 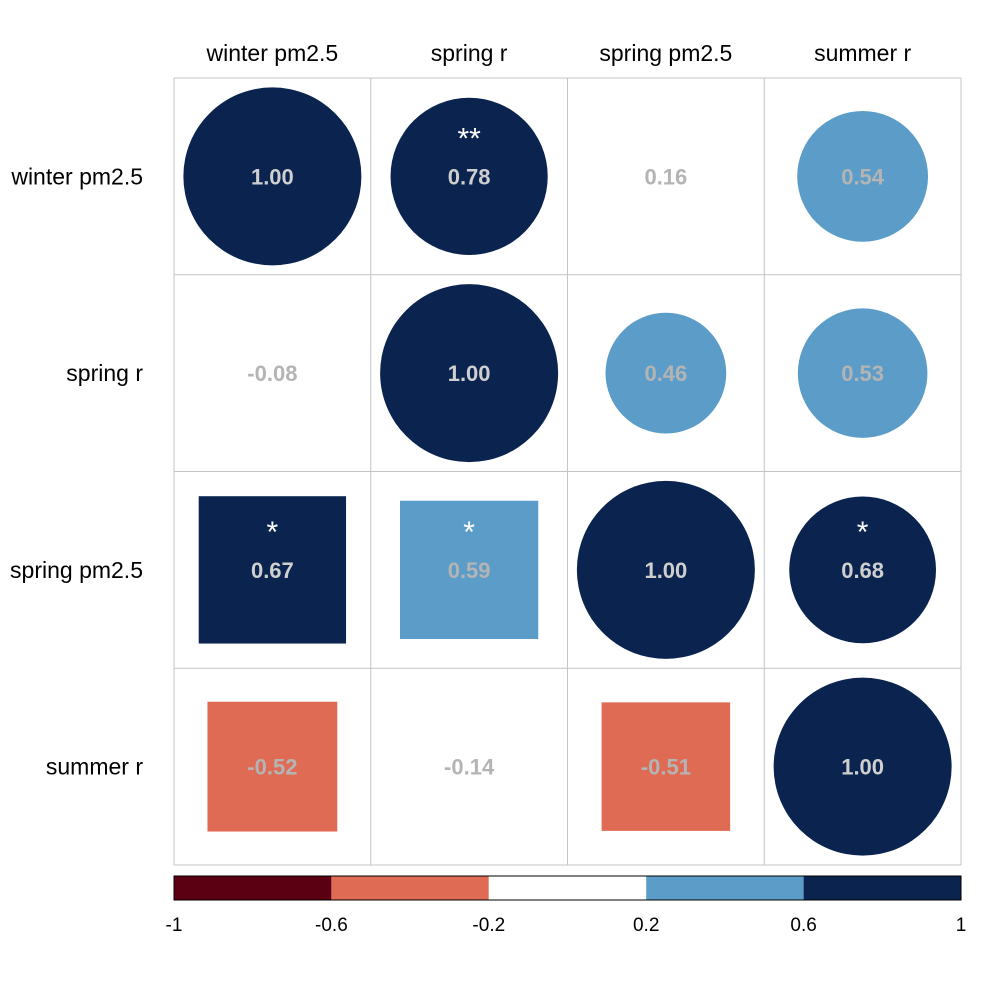 I want to click on value-label: -0.14, so click(x=469, y=767).